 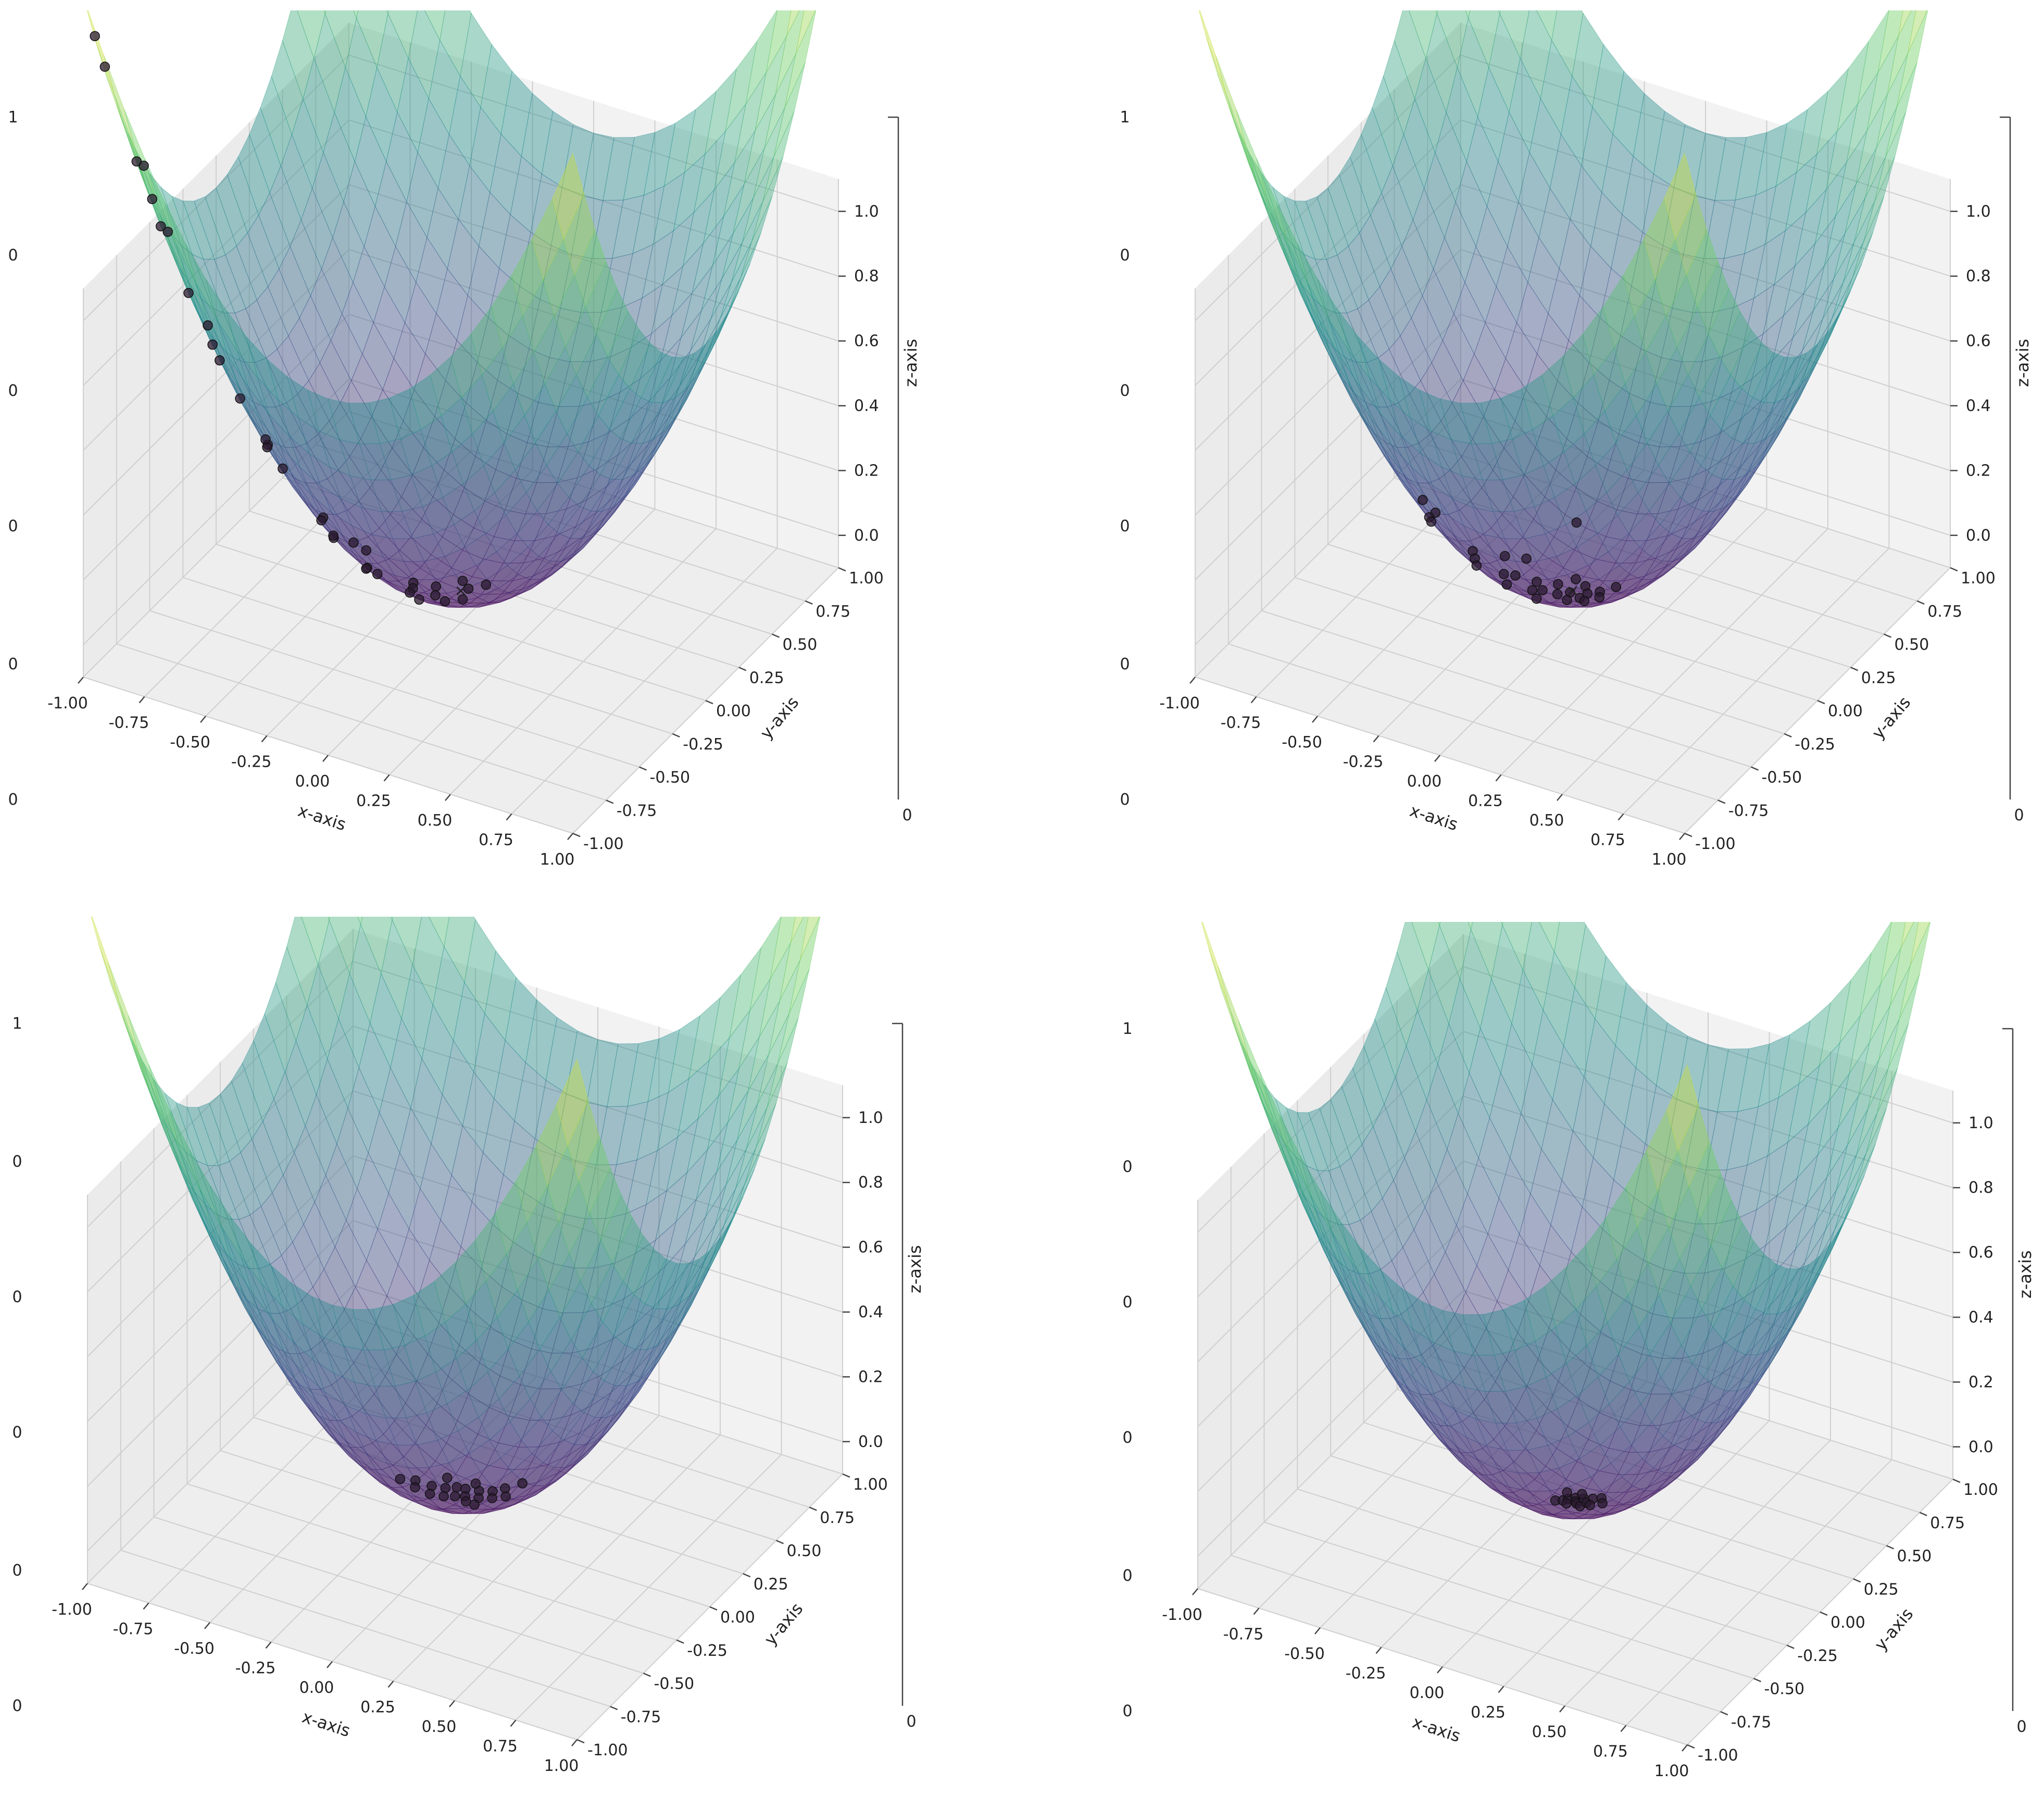 What do you see at coordinates (1994, 1285) in the screenshot?
I see `z-axis: 0.0 0.2 0.4 0.6 0.8 1.0 z-axis` at bounding box center [1994, 1285].